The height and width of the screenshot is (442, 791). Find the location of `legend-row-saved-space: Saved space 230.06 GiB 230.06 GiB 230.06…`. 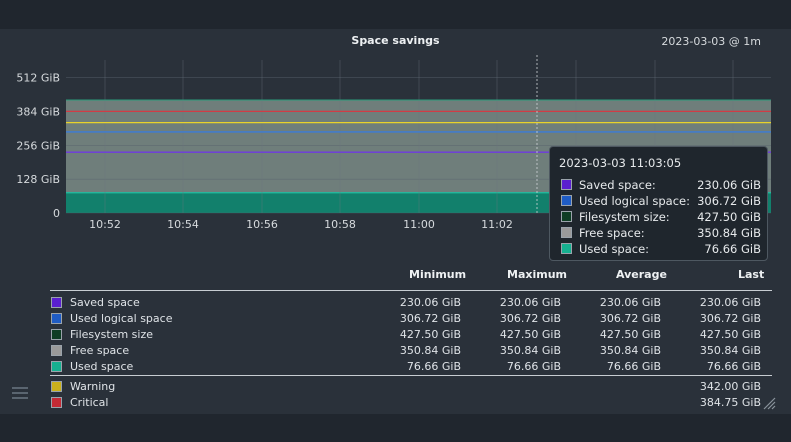

legend-row-saved-space: Saved space 230.06 GiB 230.06 GiB 230.06… is located at coordinates (406, 303).